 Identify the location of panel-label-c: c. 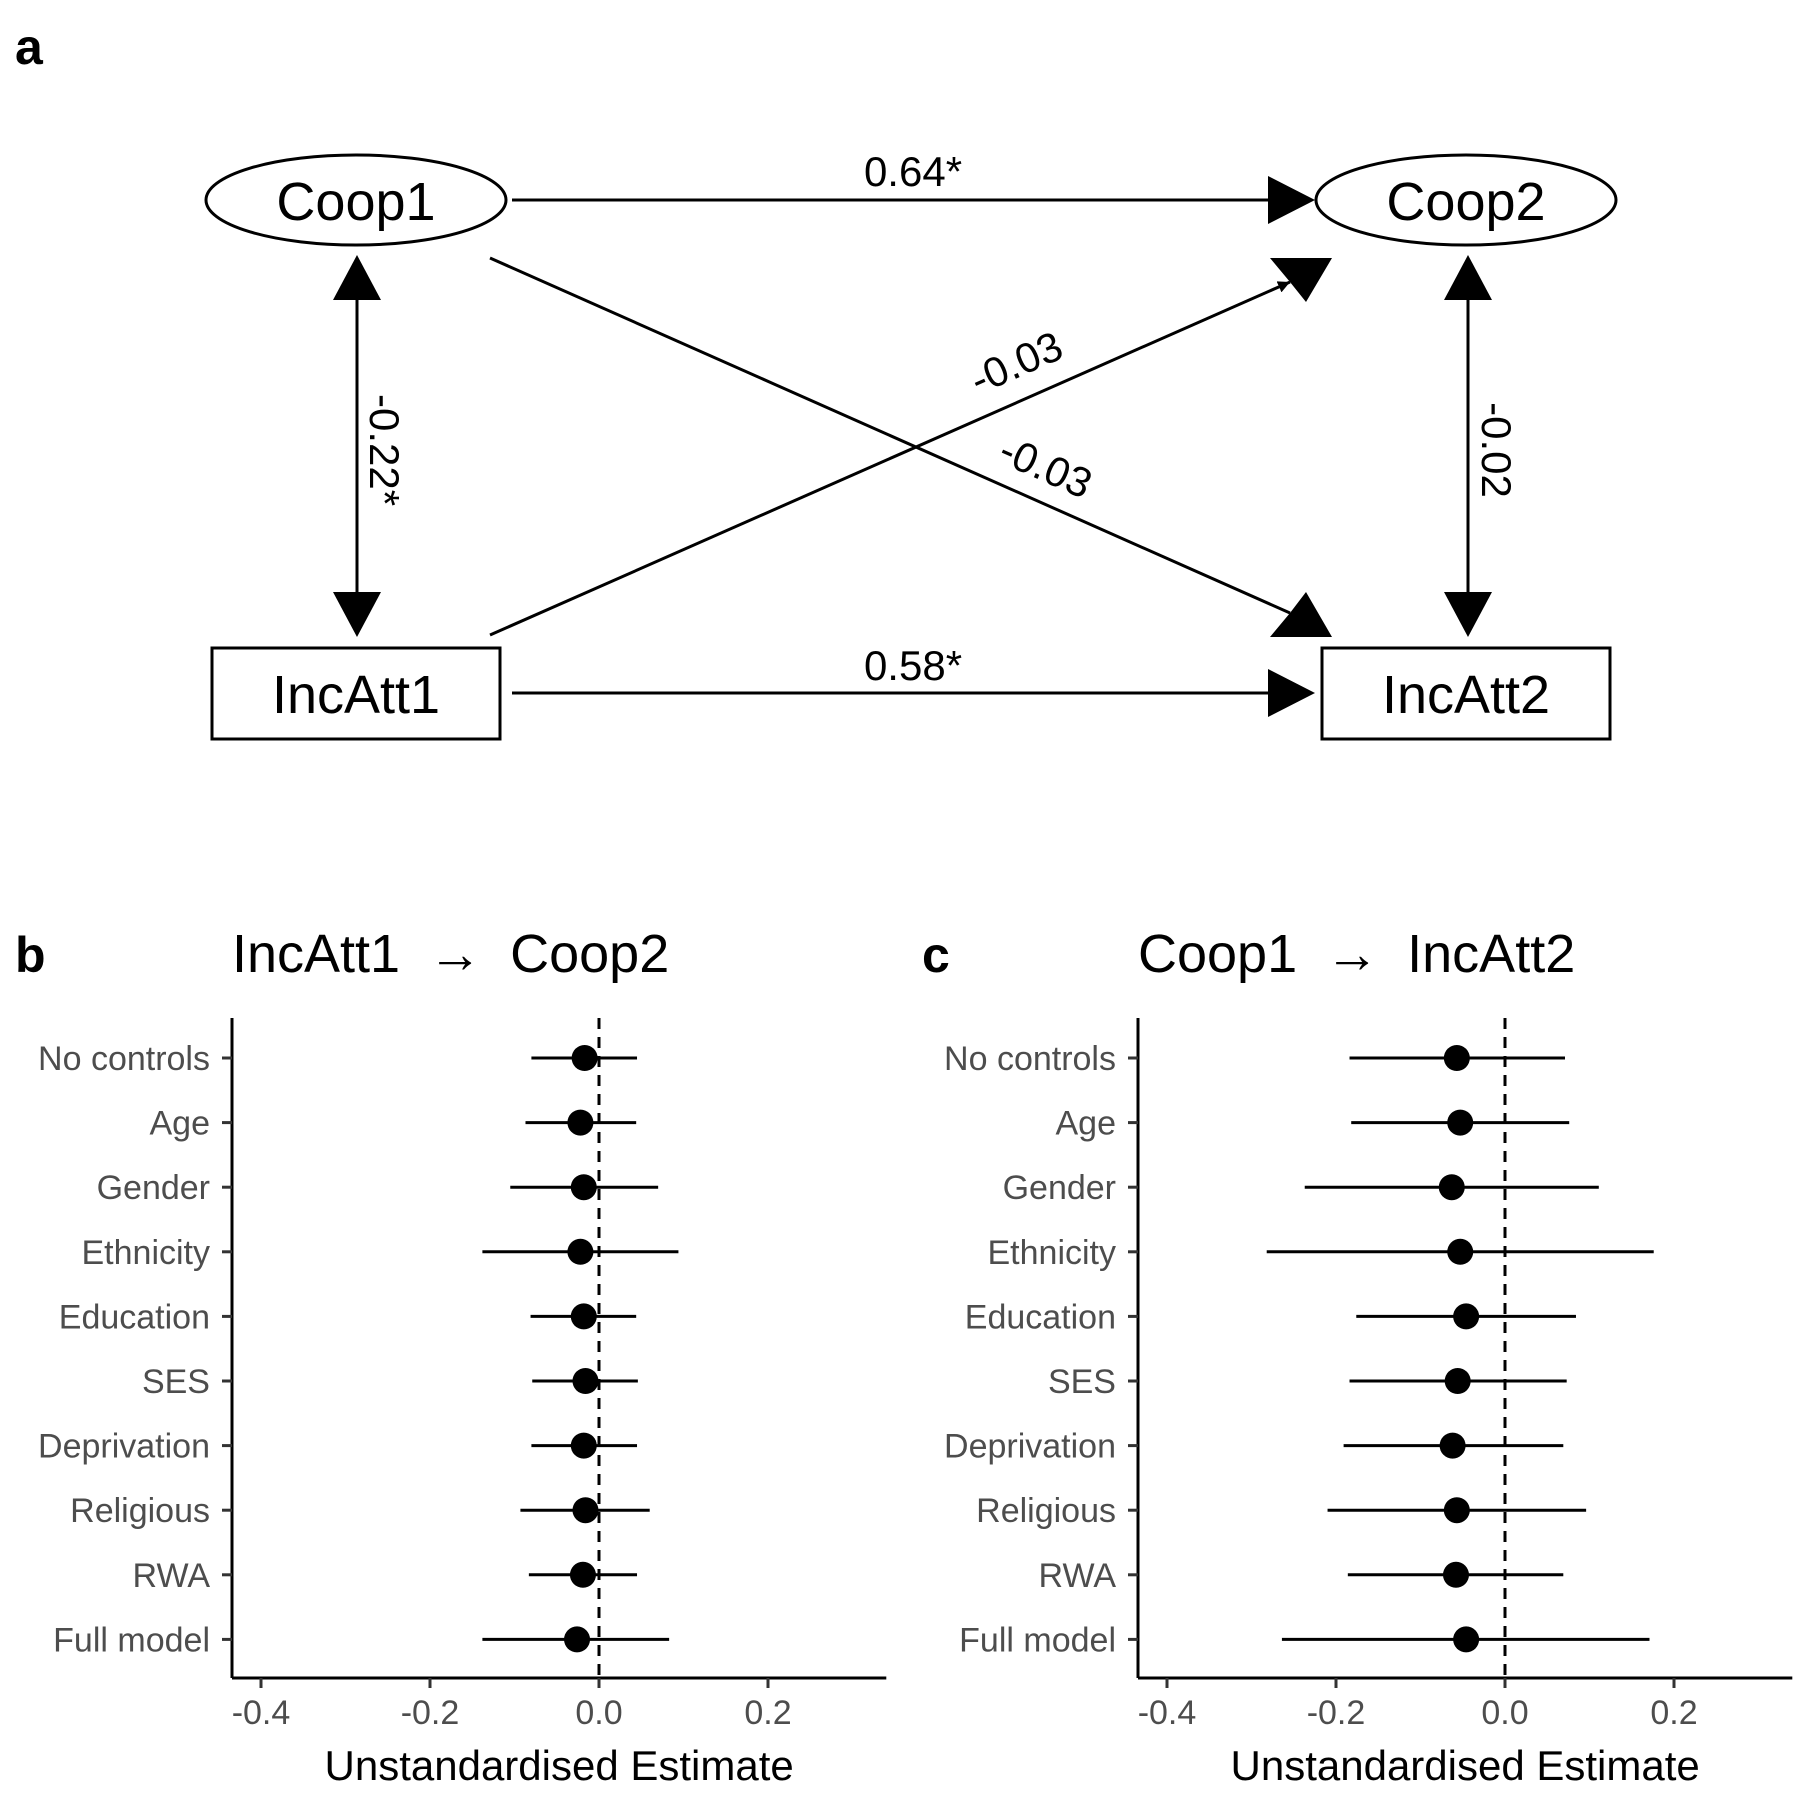
(936, 955).